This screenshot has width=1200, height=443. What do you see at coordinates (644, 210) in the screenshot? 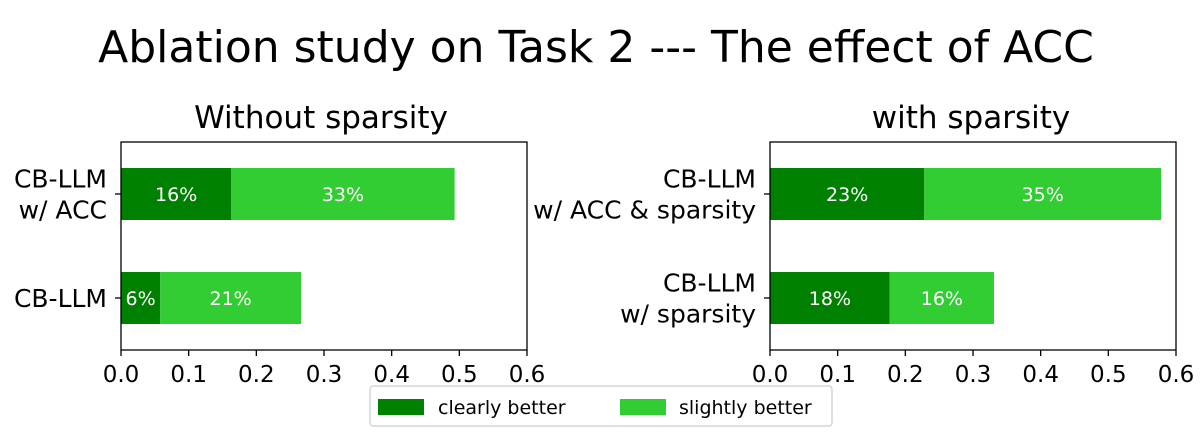
I see `y-tick-label: w/ ACC & sparsity` at bounding box center [644, 210].